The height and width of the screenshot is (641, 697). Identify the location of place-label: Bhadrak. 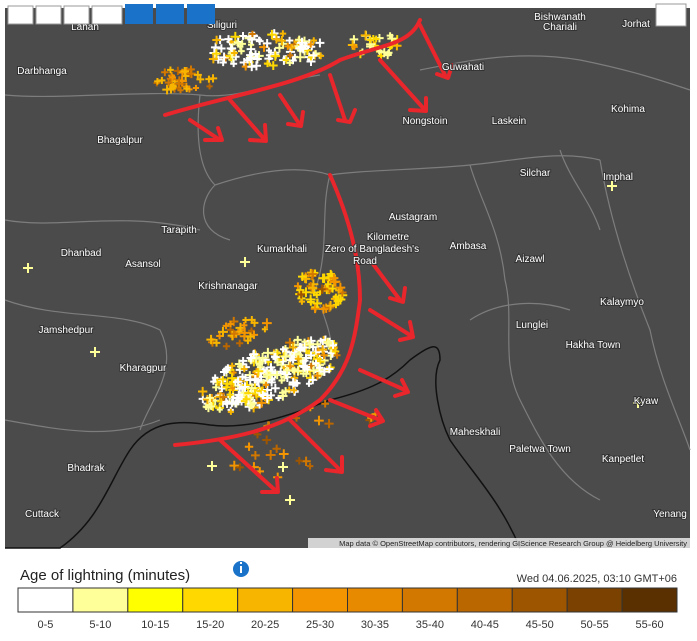
(86, 468).